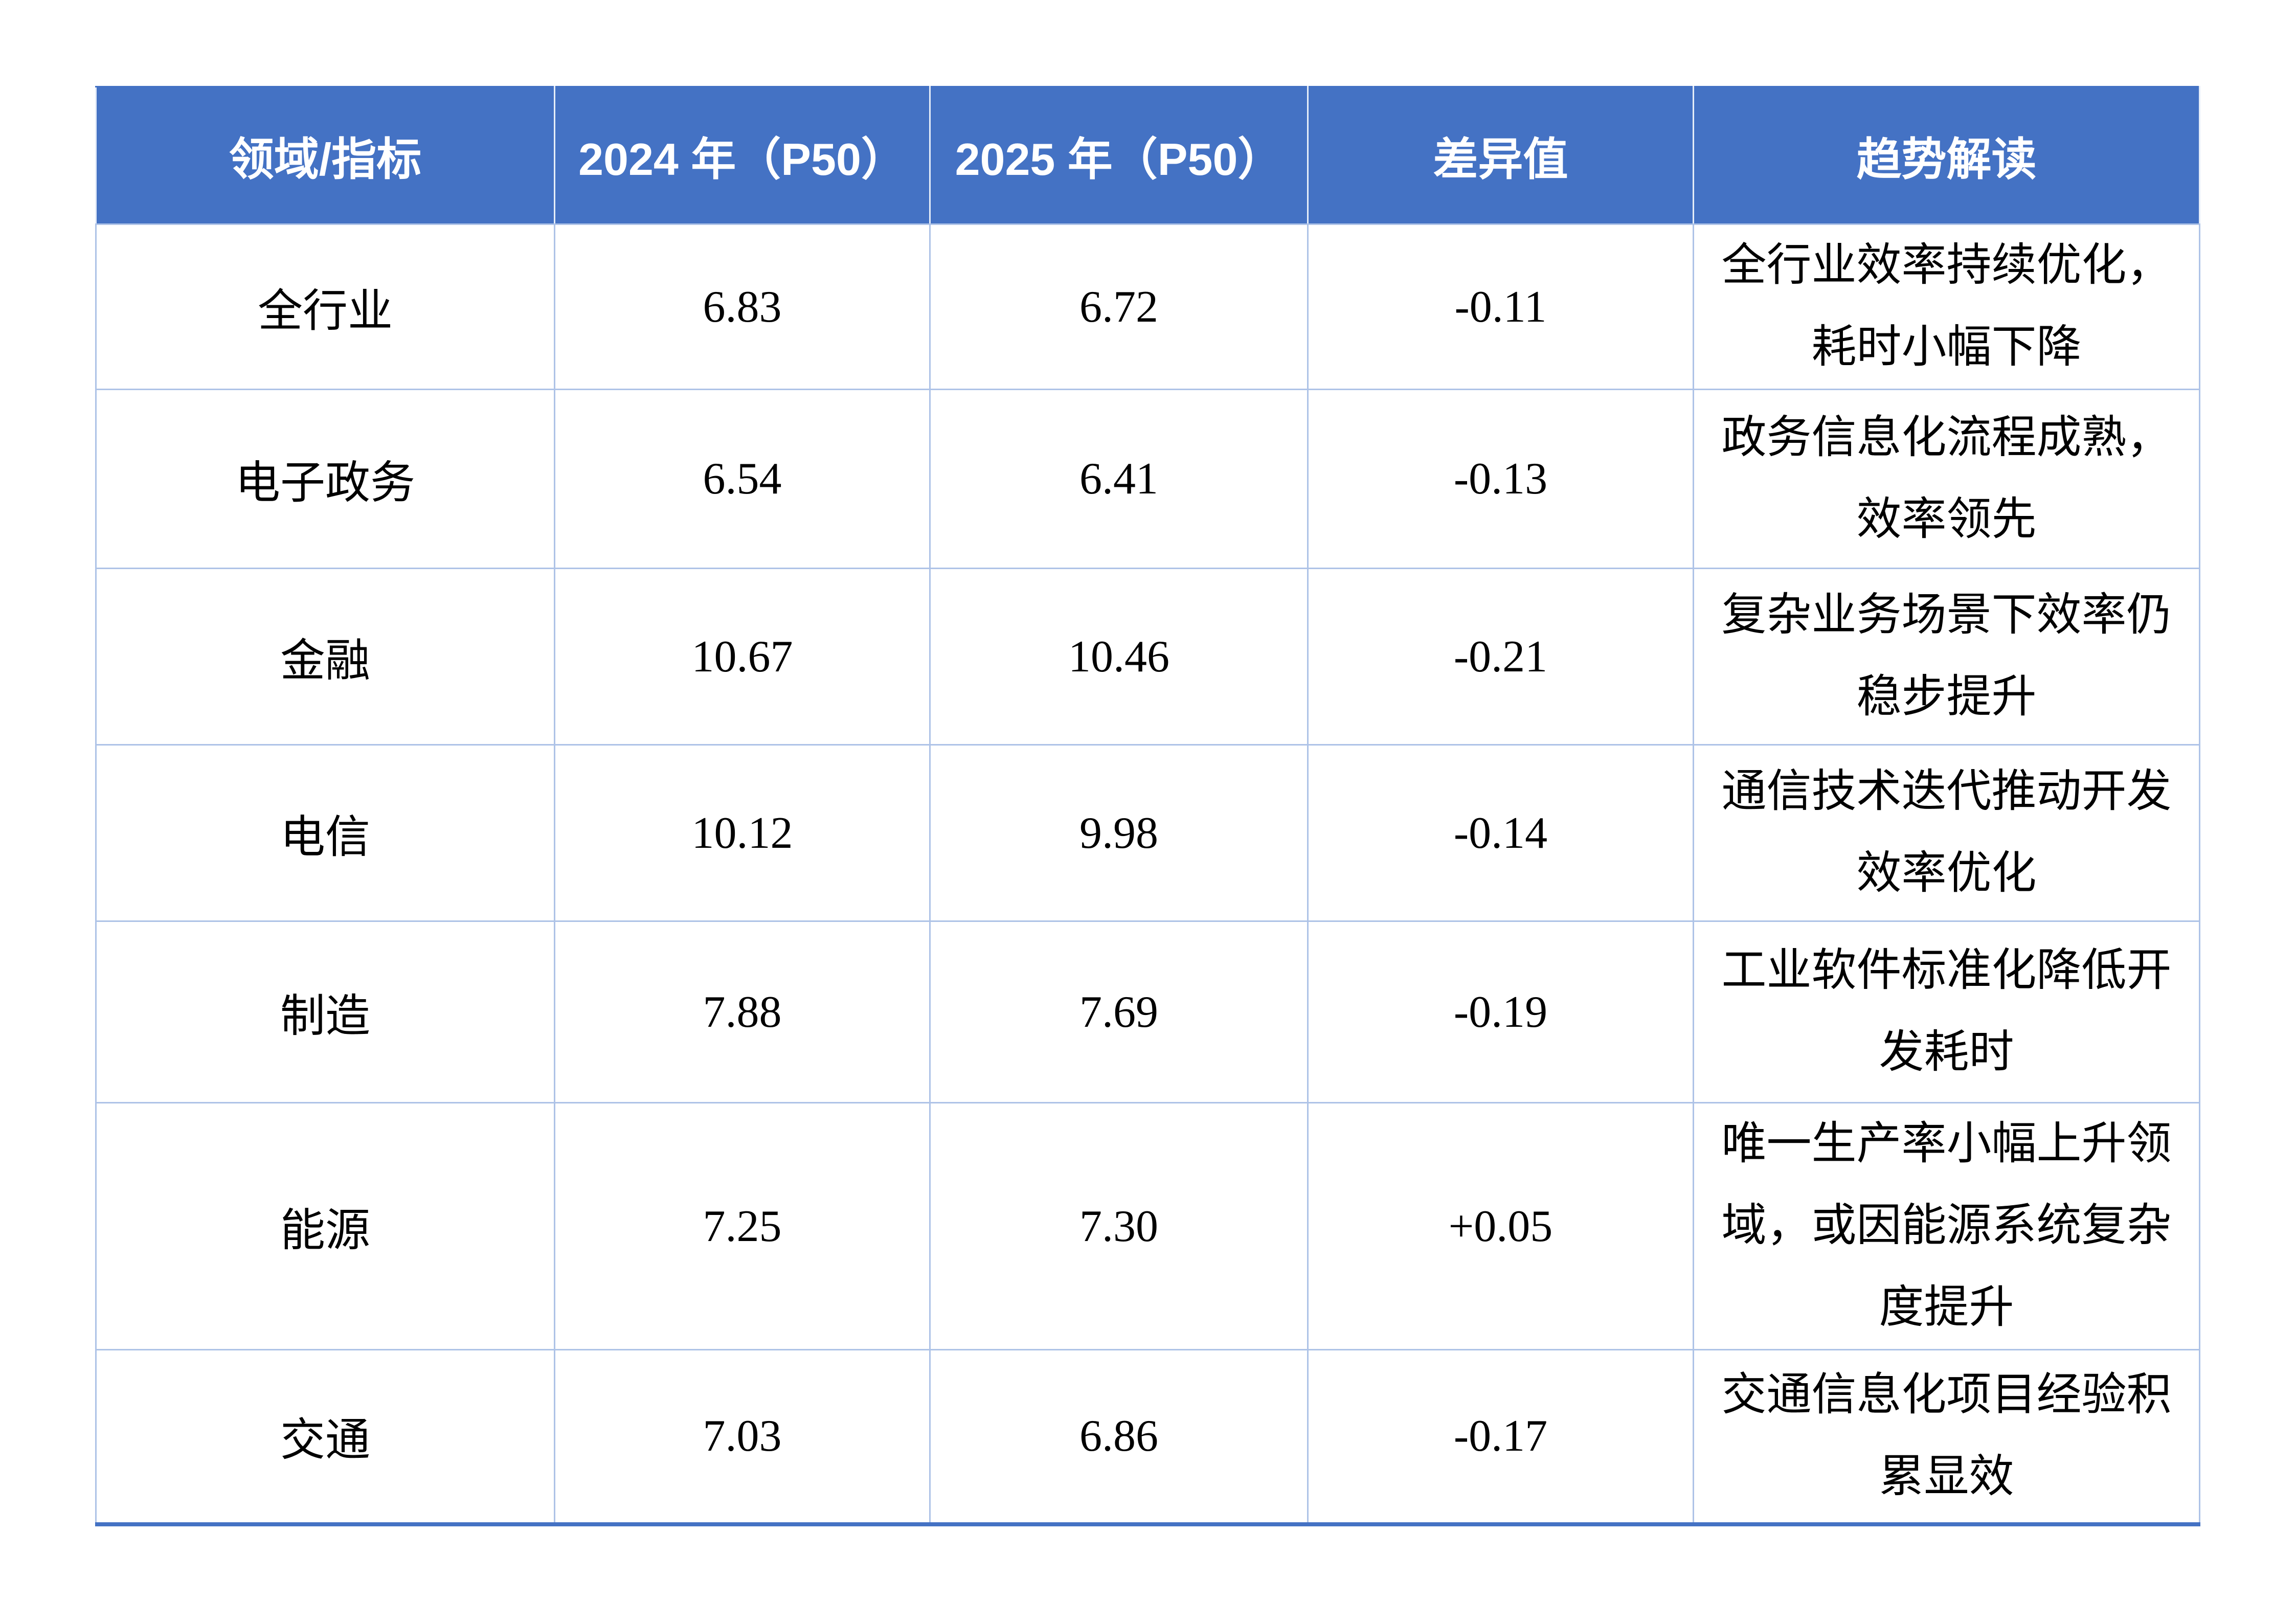 The width and height of the screenshot is (2296, 1623). Describe the element at coordinates (1119, 833) in the screenshot. I see `cell-2025: 9.98` at that location.